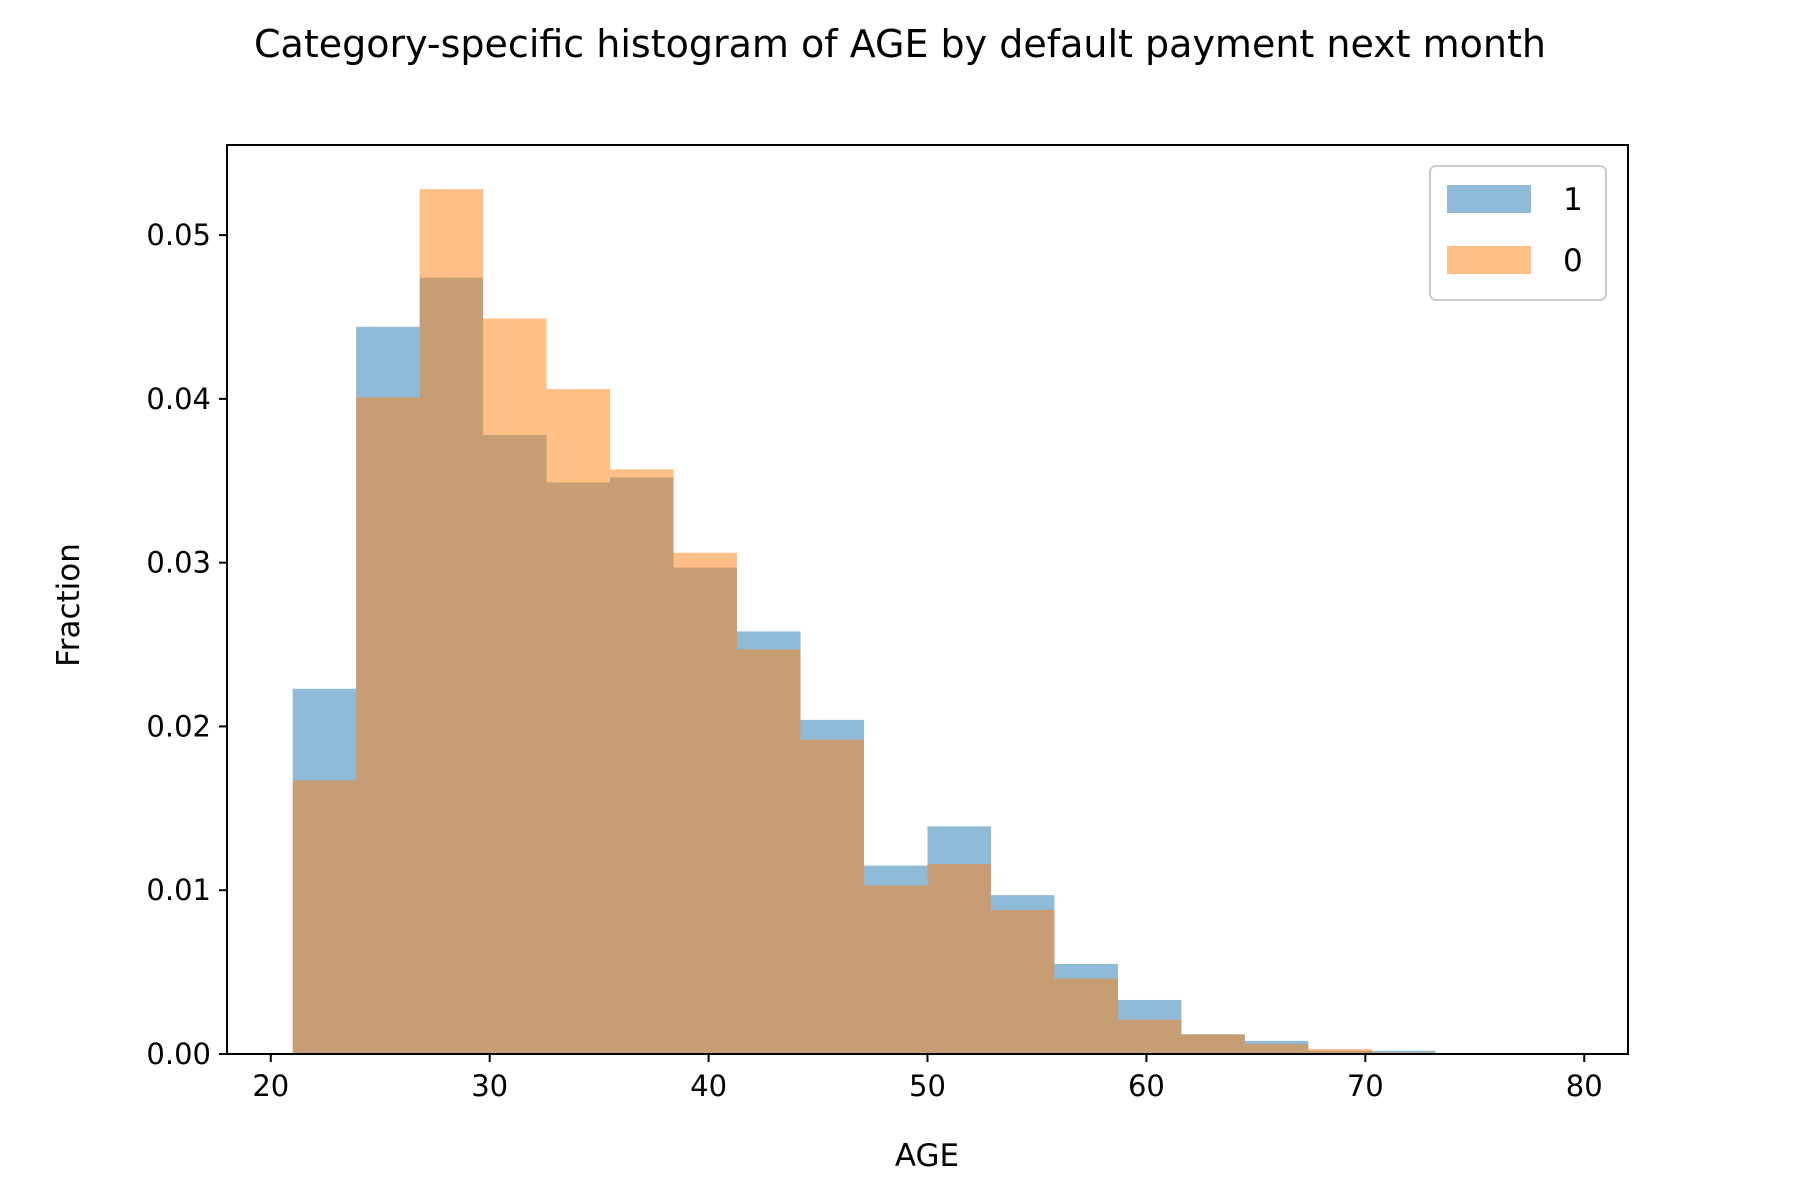  What do you see at coordinates (1518, 233) in the screenshot?
I see `legend: 1 0` at bounding box center [1518, 233].